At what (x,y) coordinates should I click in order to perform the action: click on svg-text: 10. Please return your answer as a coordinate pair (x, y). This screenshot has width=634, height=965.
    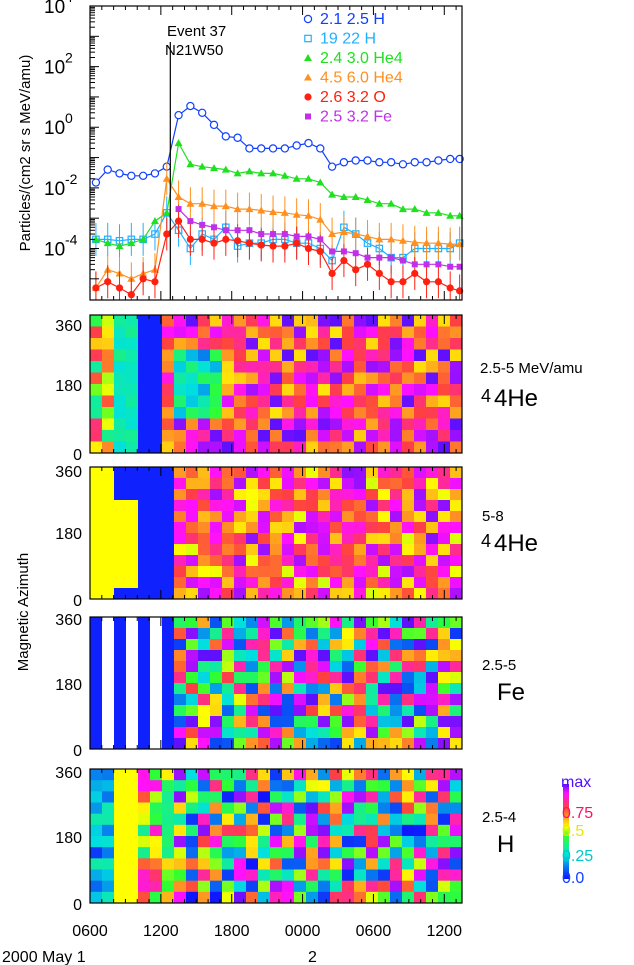
    Looking at the image, I should click on (54, 9).